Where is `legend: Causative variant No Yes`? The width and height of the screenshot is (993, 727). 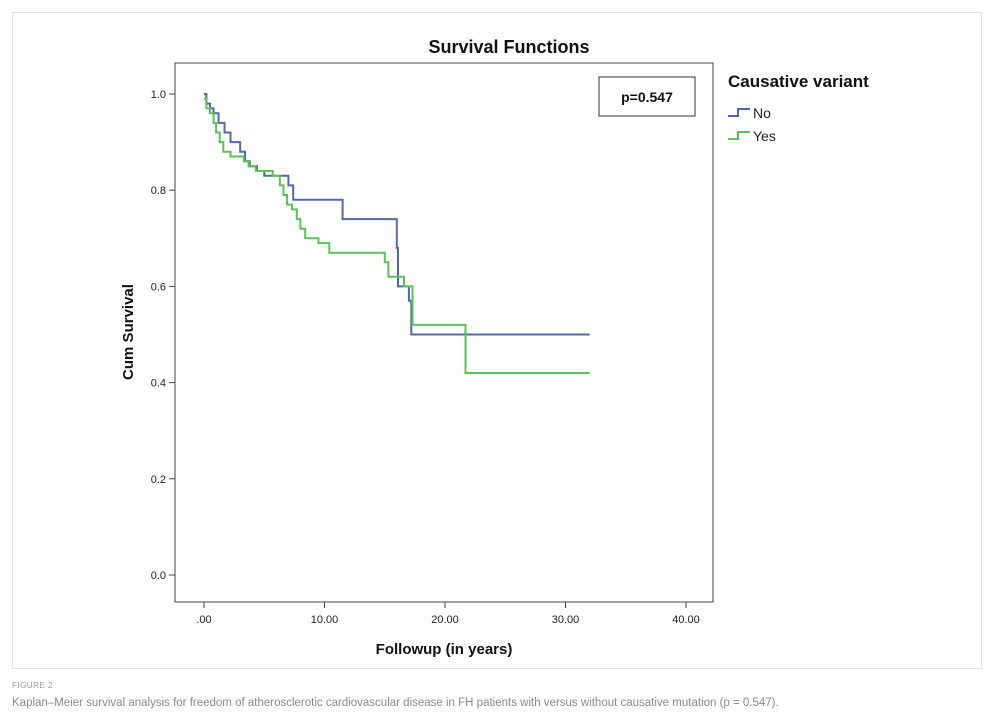 legend: Causative variant No Yes is located at coordinates (798, 108).